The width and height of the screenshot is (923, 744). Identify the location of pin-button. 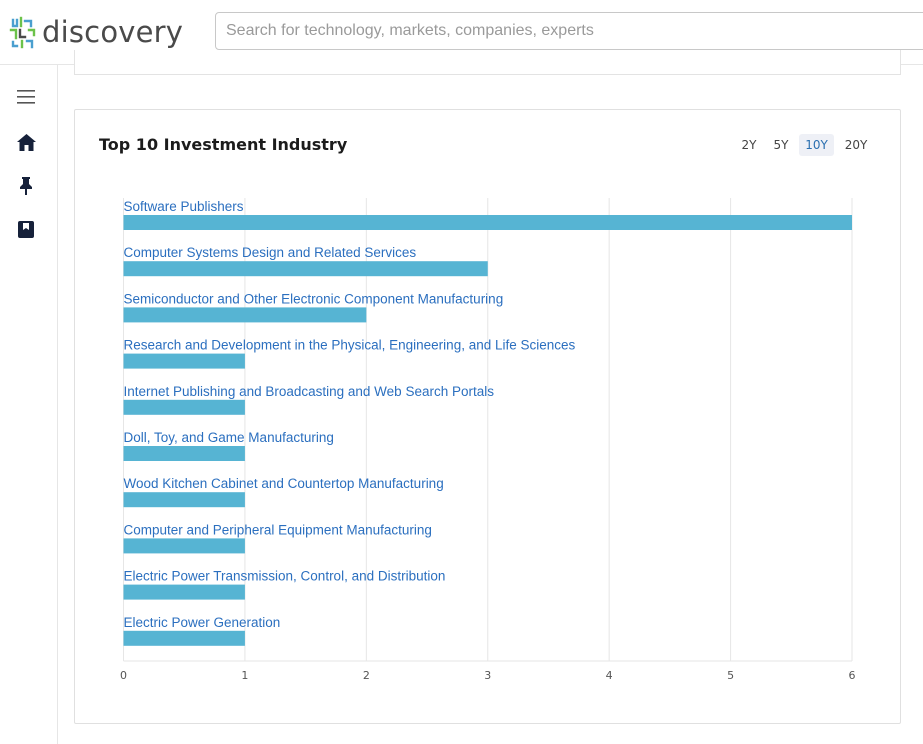
(26, 186).